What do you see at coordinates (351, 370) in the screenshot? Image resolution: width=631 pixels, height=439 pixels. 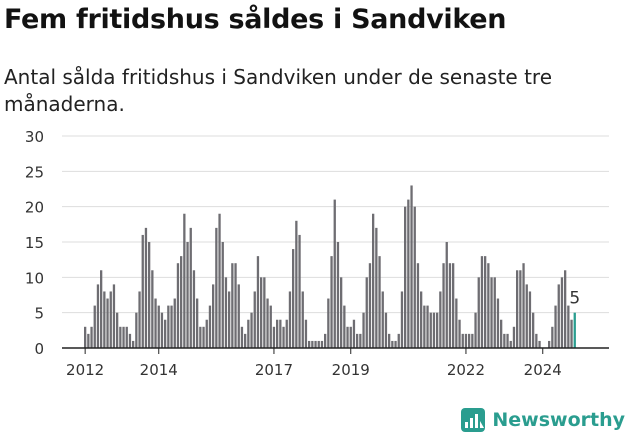 I see `x-tick-label: 2019` at bounding box center [351, 370].